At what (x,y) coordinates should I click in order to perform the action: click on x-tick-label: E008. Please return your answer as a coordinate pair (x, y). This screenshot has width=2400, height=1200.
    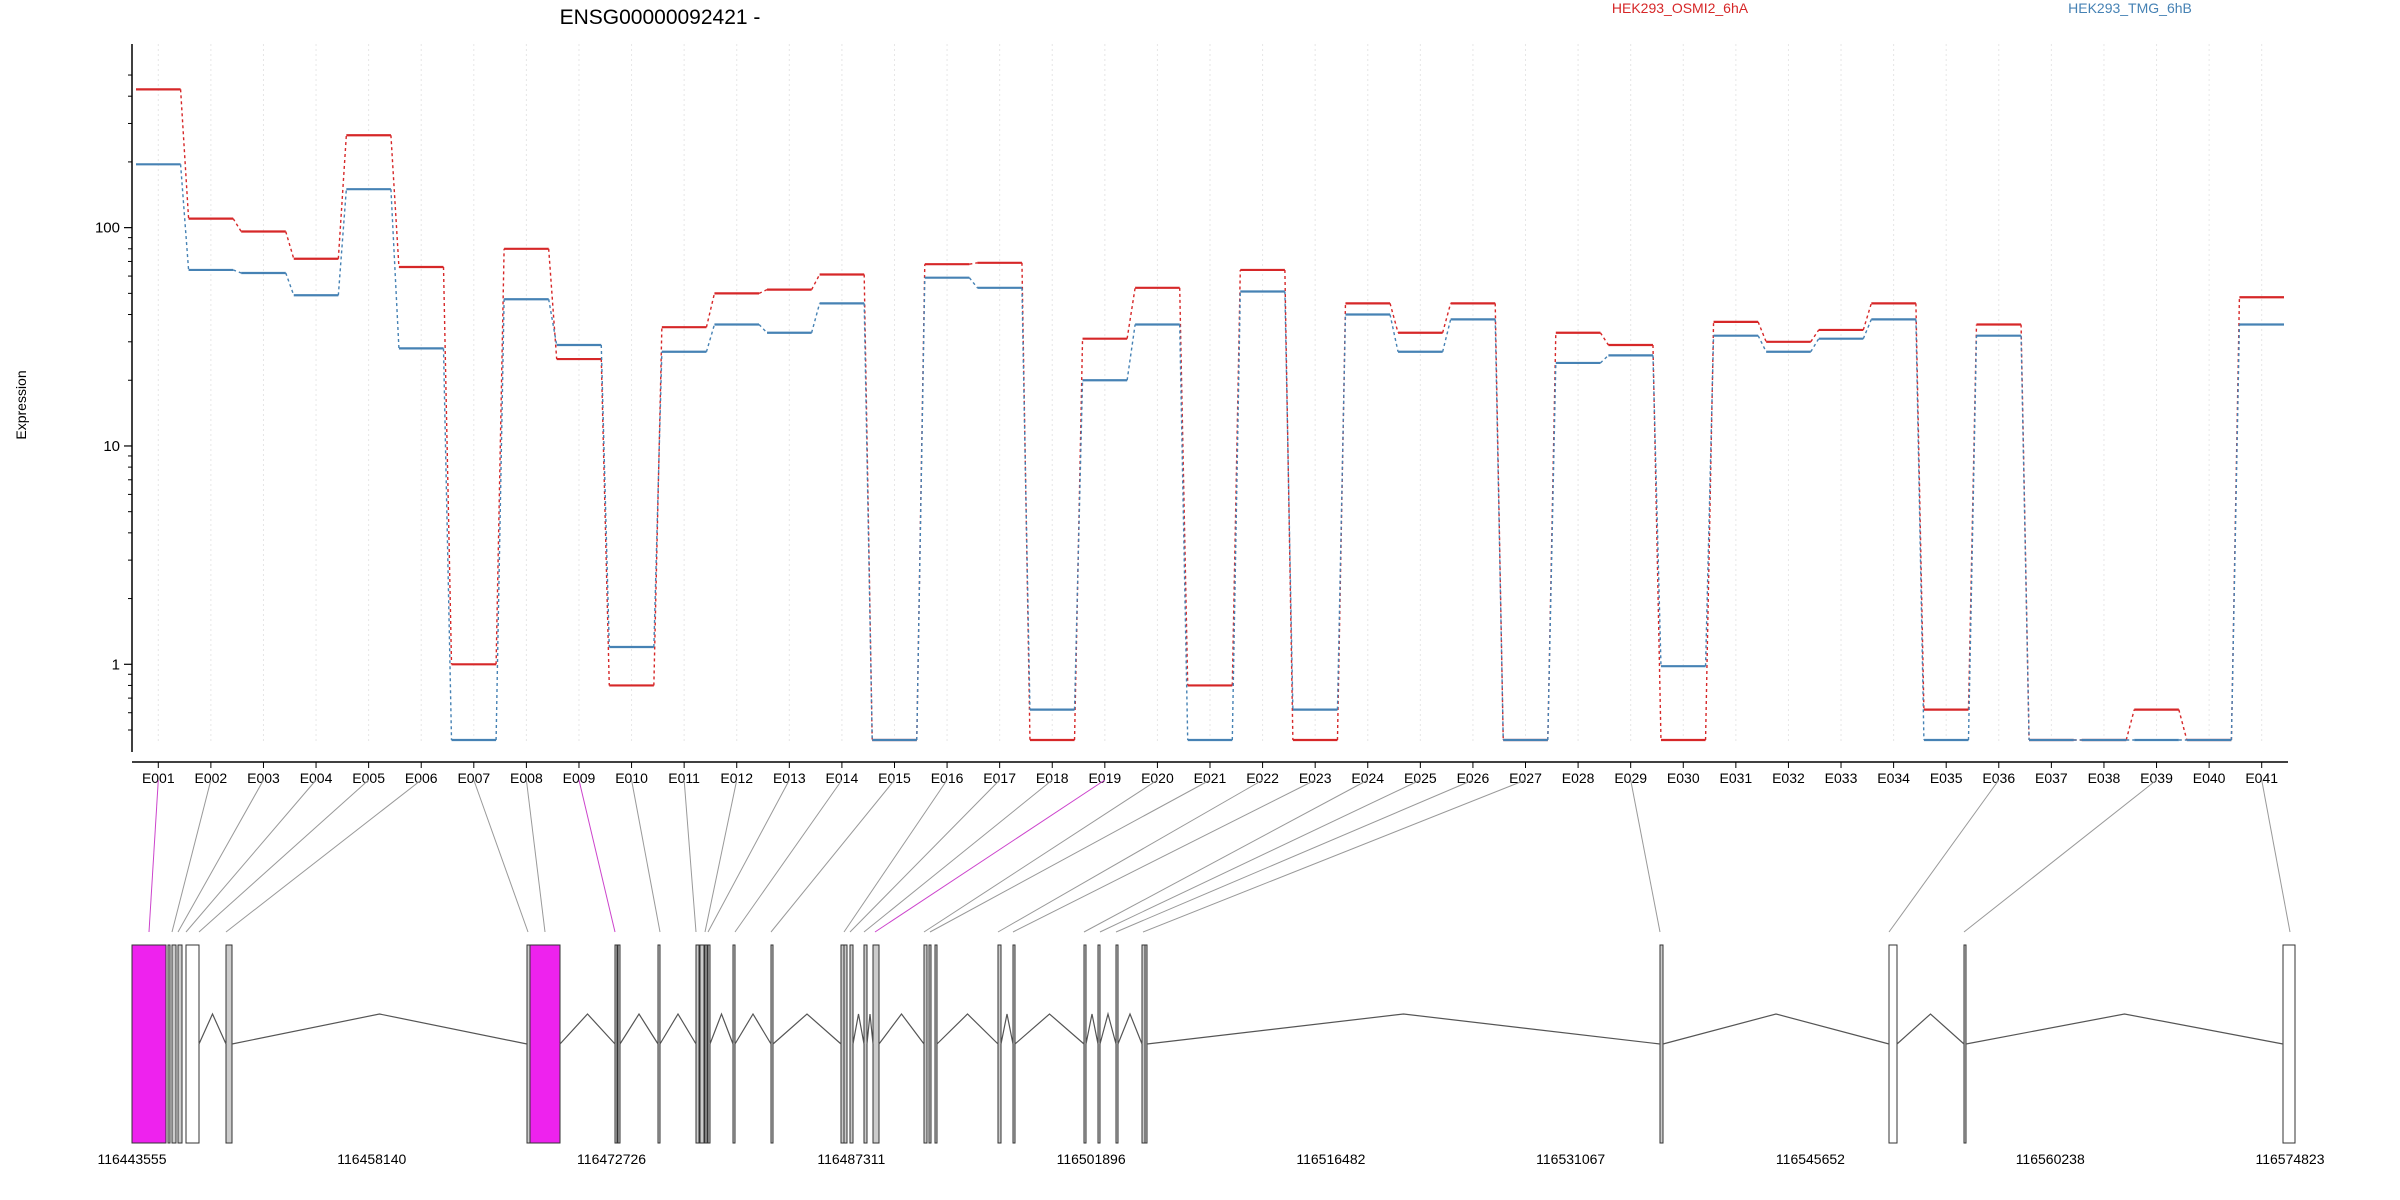
    Looking at the image, I should click on (526, 778).